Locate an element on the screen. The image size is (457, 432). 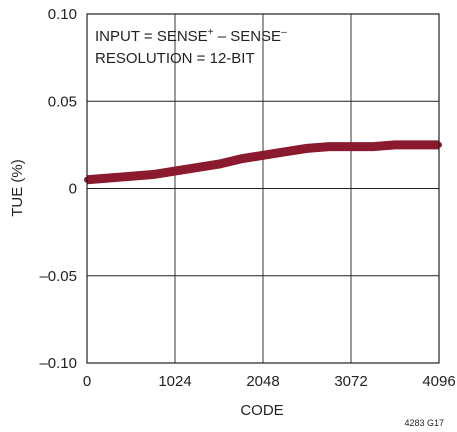
x-tick-label: 0 is located at coordinates (87, 381).